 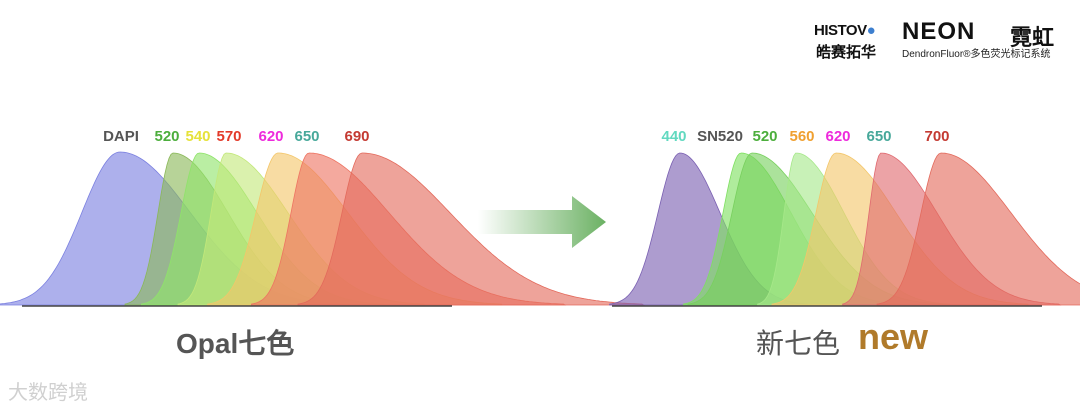 What do you see at coordinates (939, 31) in the screenshot?
I see `neon-logo: NEON` at bounding box center [939, 31].